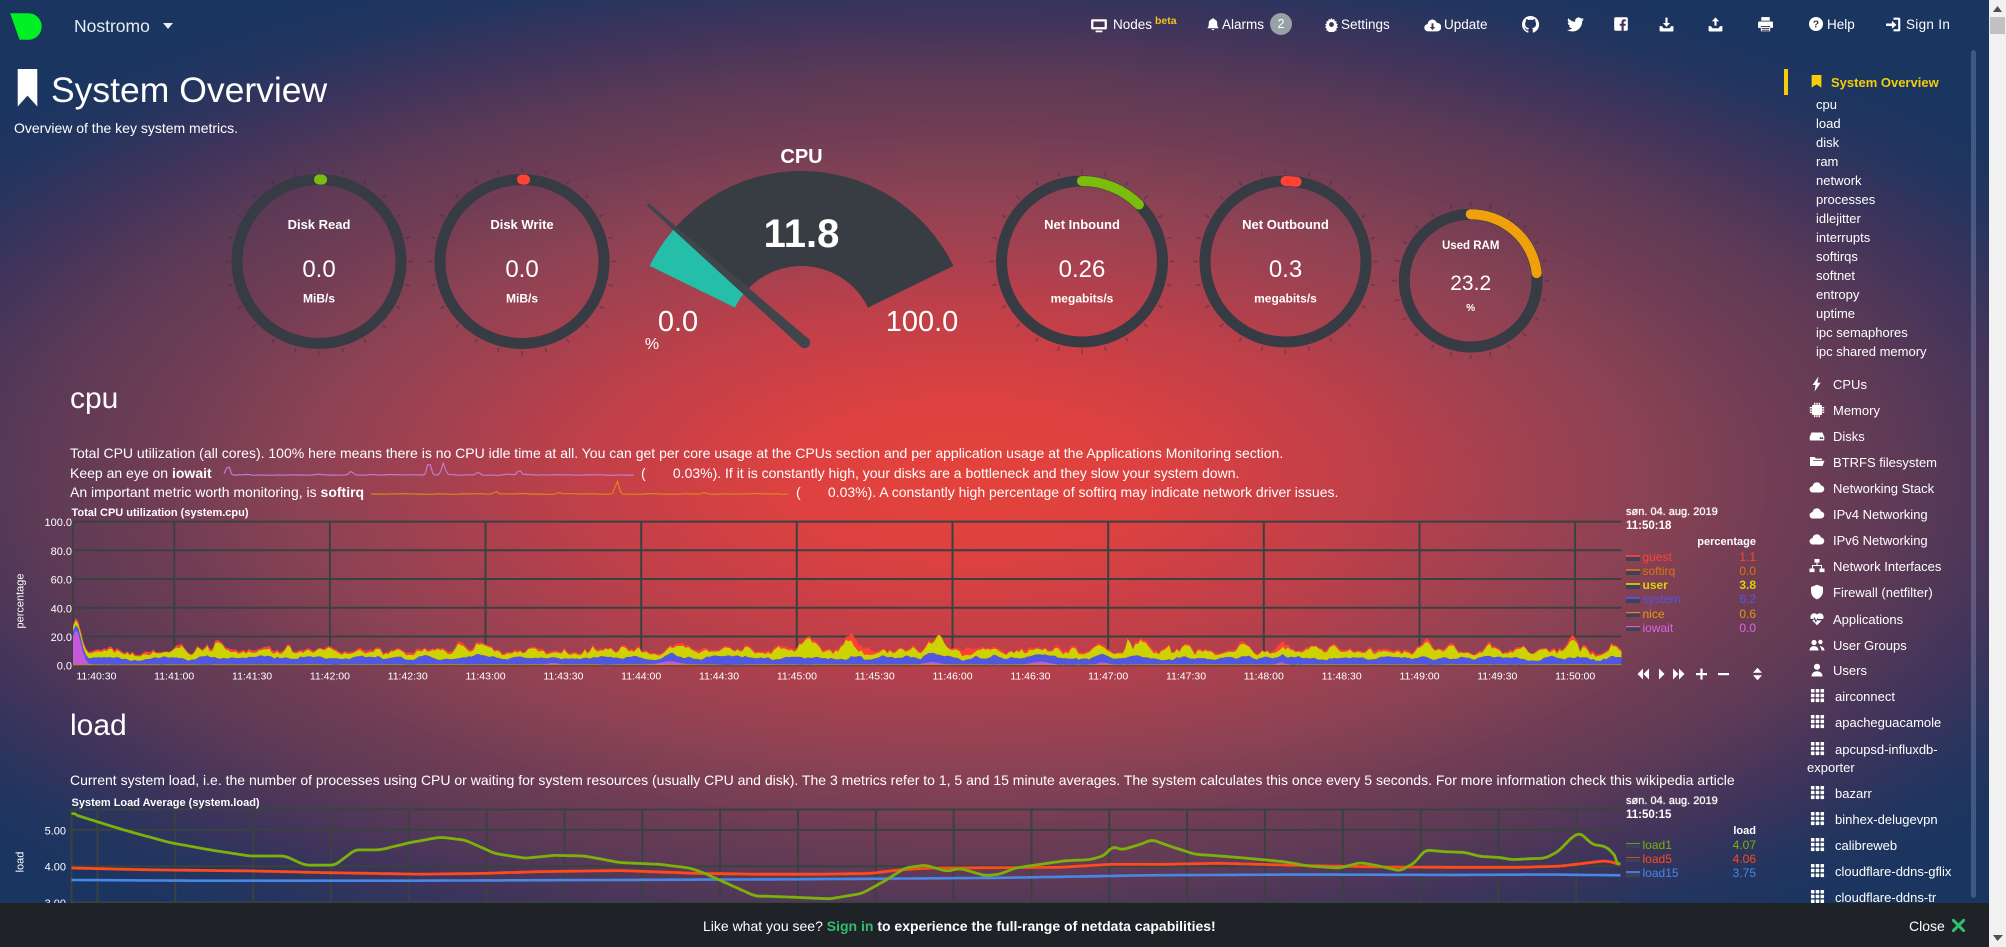  What do you see at coordinates (1082, 224) in the screenshot?
I see `svg-text: Net Inbound` at bounding box center [1082, 224].